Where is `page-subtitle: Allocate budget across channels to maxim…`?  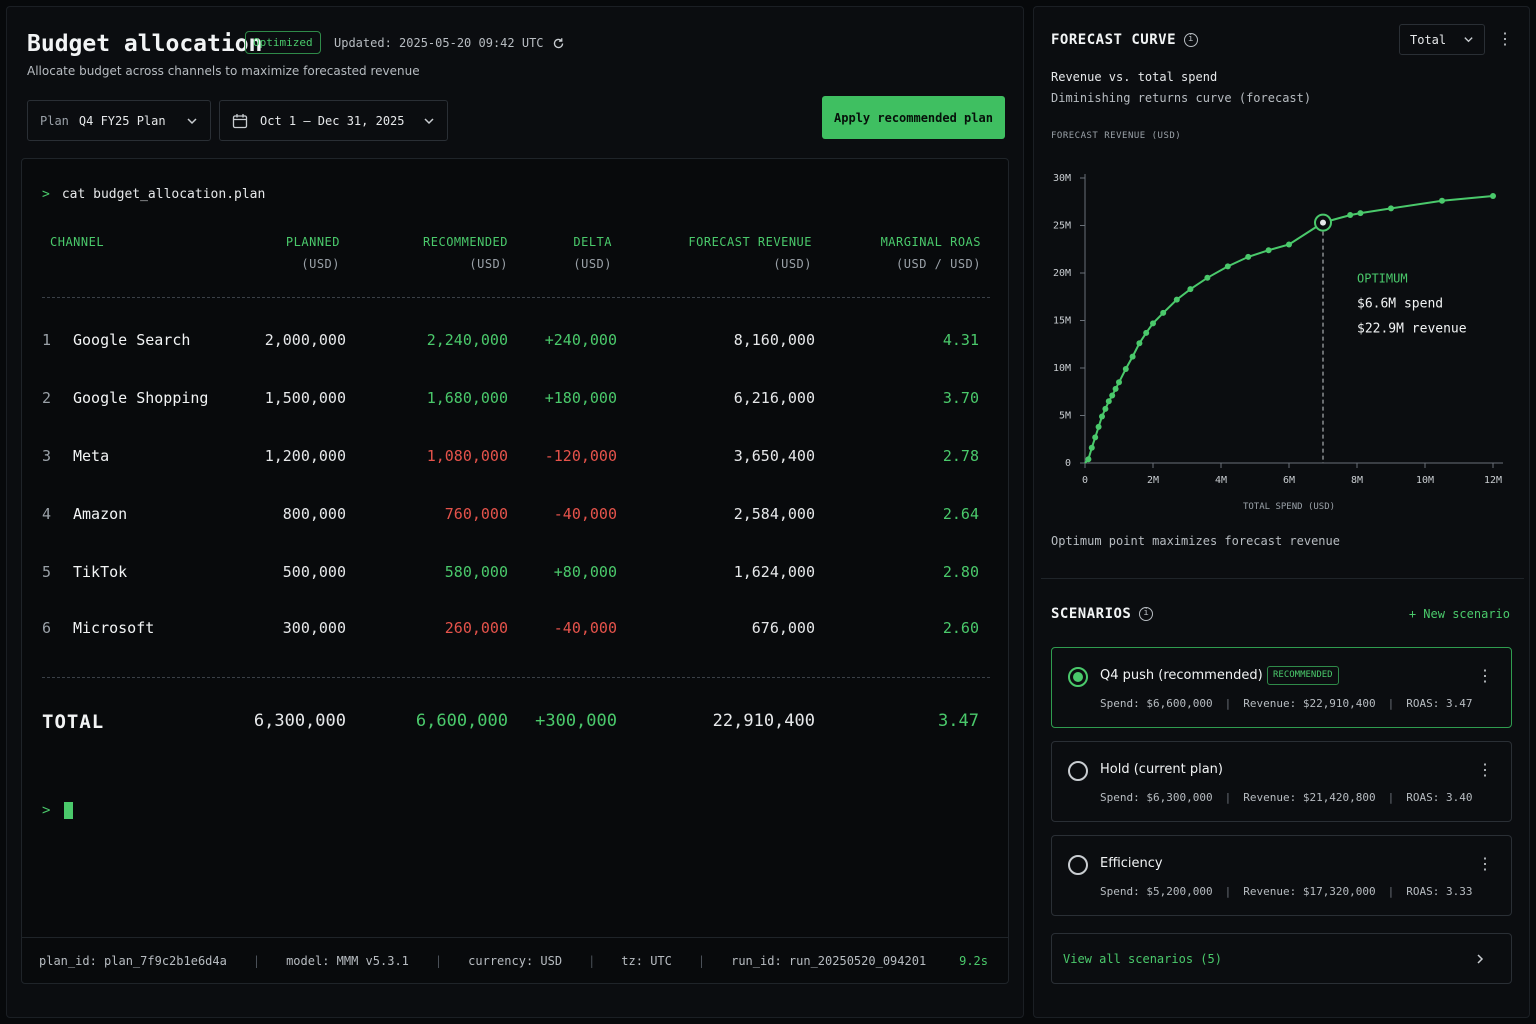
page-subtitle: Allocate budget across channels to maxim… is located at coordinates (223, 71).